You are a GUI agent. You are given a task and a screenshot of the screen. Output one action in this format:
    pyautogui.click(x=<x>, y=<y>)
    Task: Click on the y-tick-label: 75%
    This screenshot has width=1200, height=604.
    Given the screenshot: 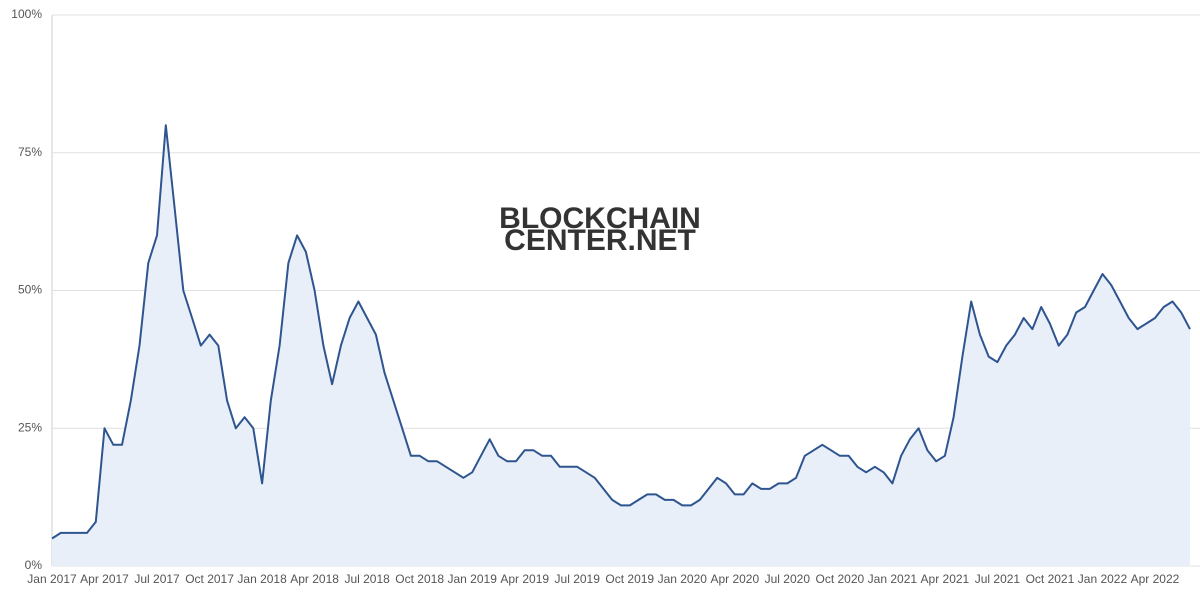 What is the action you would take?
    pyautogui.click(x=30, y=152)
    